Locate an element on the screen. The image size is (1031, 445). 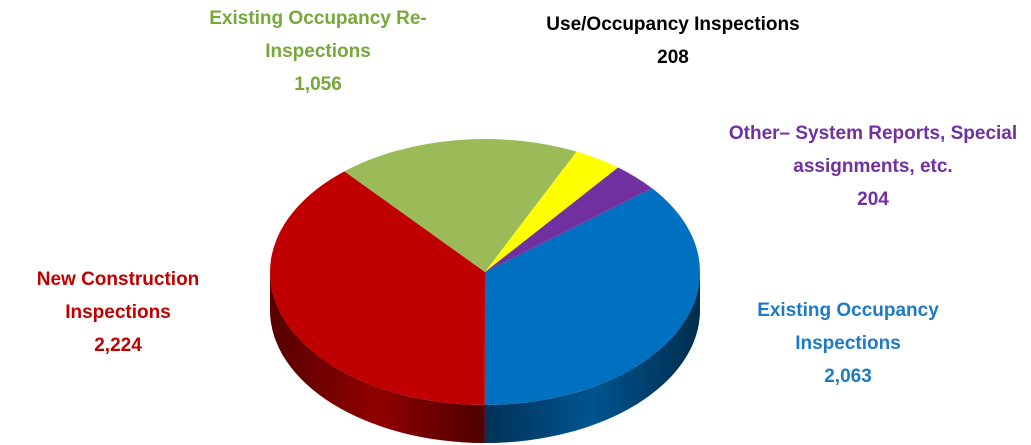
value-label: 2,224 is located at coordinates (118, 345).